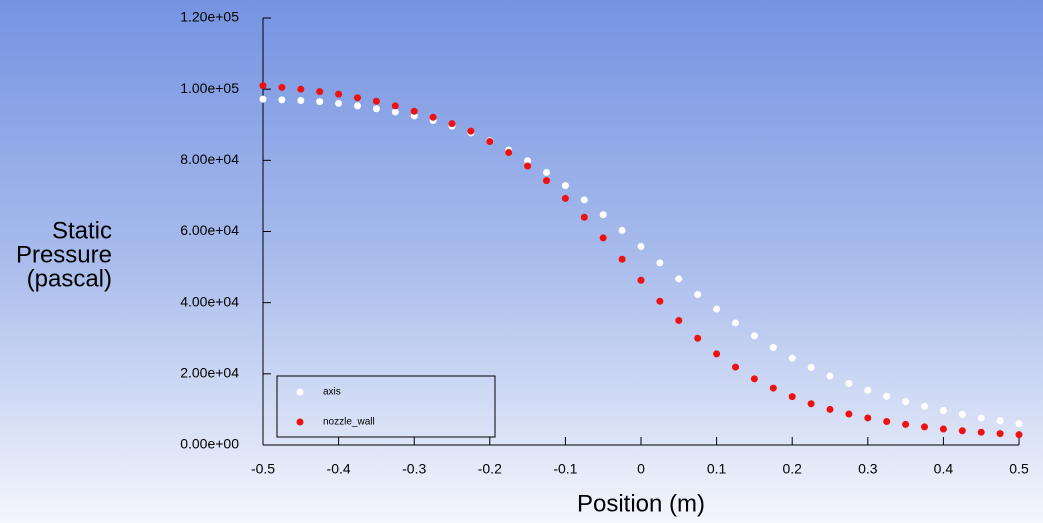  What do you see at coordinates (263, 469) in the screenshot?
I see `x-tick-label: -0.5` at bounding box center [263, 469].